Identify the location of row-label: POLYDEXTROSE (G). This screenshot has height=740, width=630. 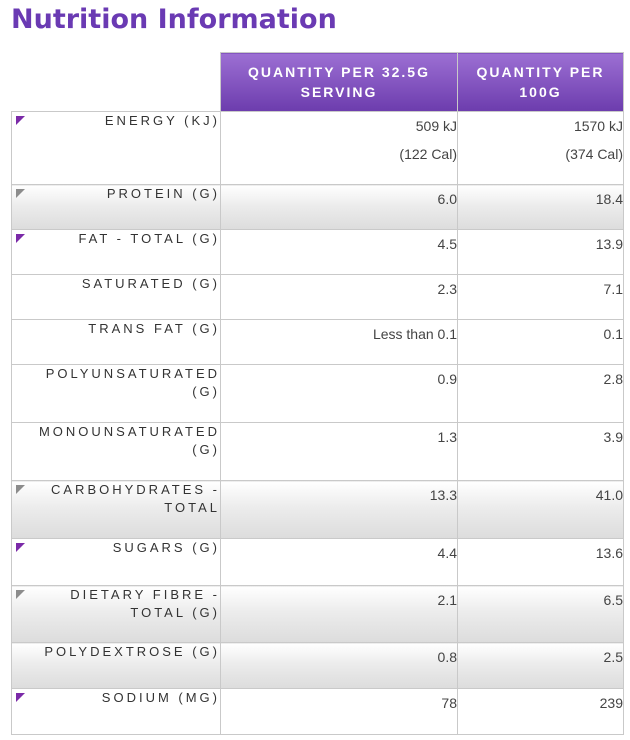
(116, 665).